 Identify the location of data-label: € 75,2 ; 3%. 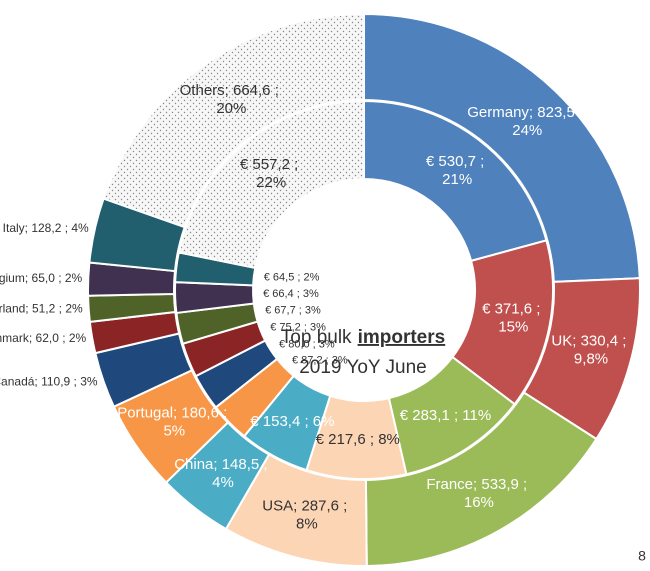
(298, 327).